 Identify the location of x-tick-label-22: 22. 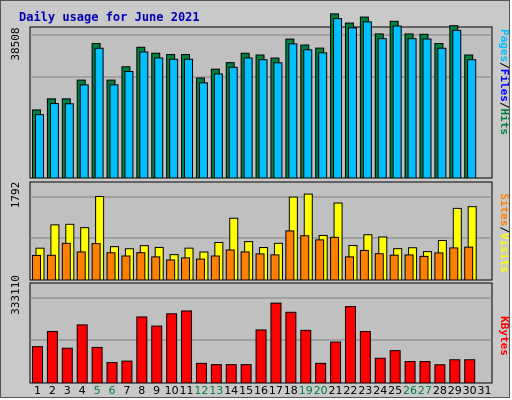
(350, 390).